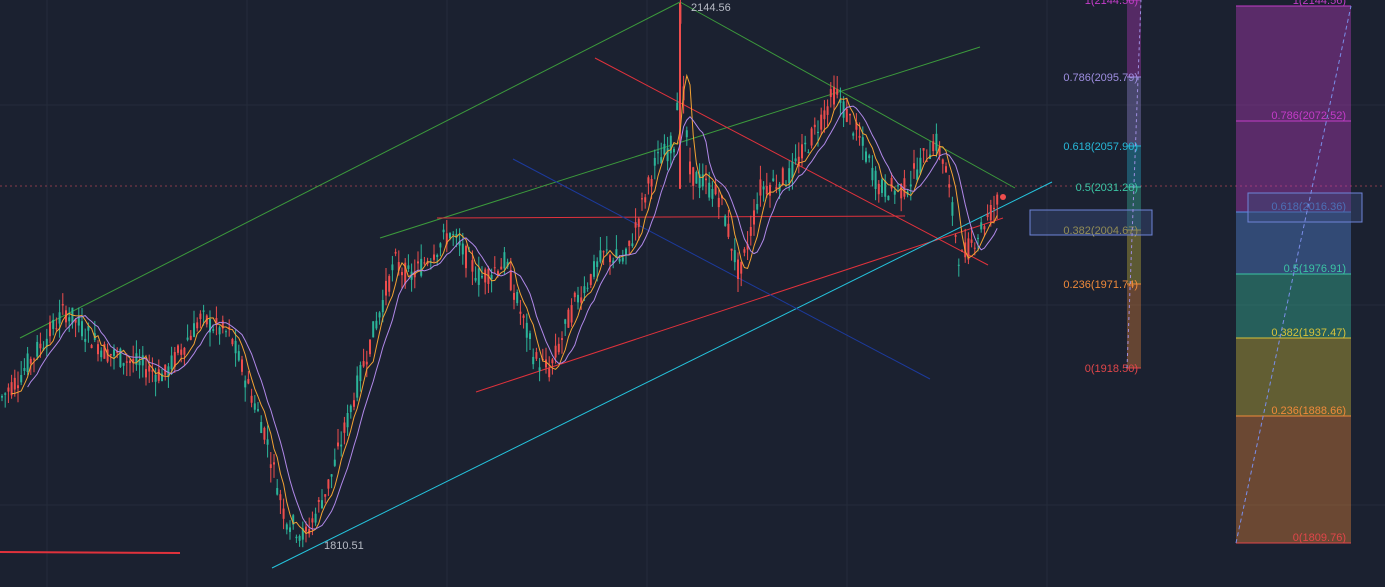 The width and height of the screenshot is (1385, 587). What do you see at coordinates (1100, 78) in the screenshot?
I see `fib1-level-label: 0.786(2095.79)` at bounding box center [1100, 78].